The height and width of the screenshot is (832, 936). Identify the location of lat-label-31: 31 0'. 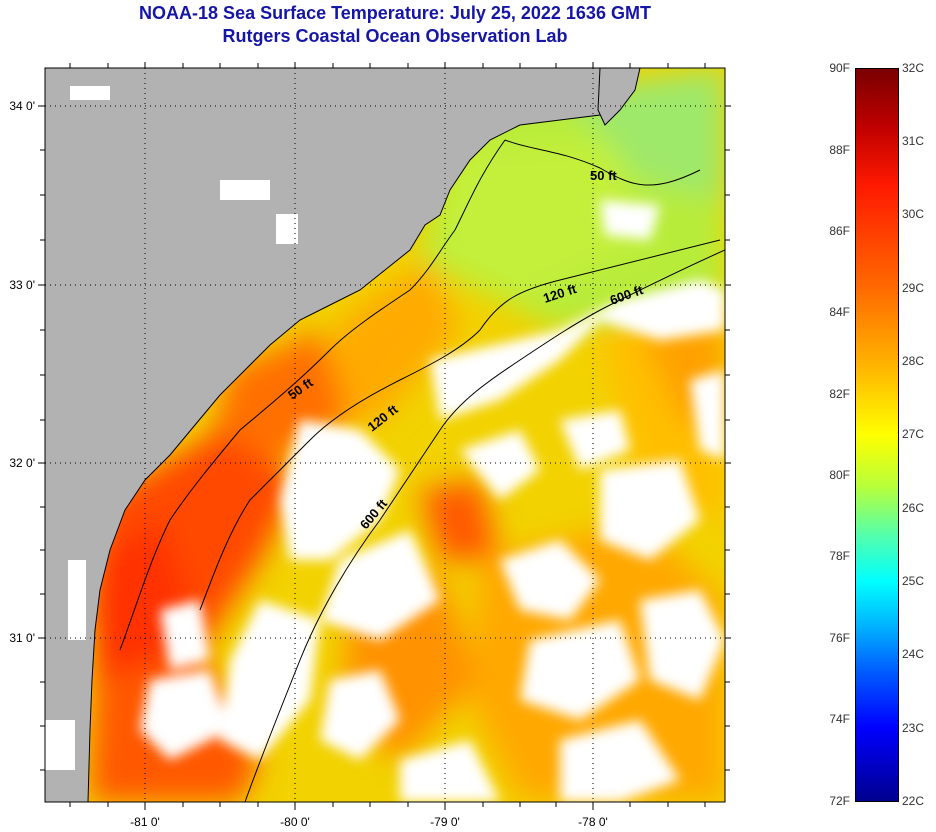
(22, 638).